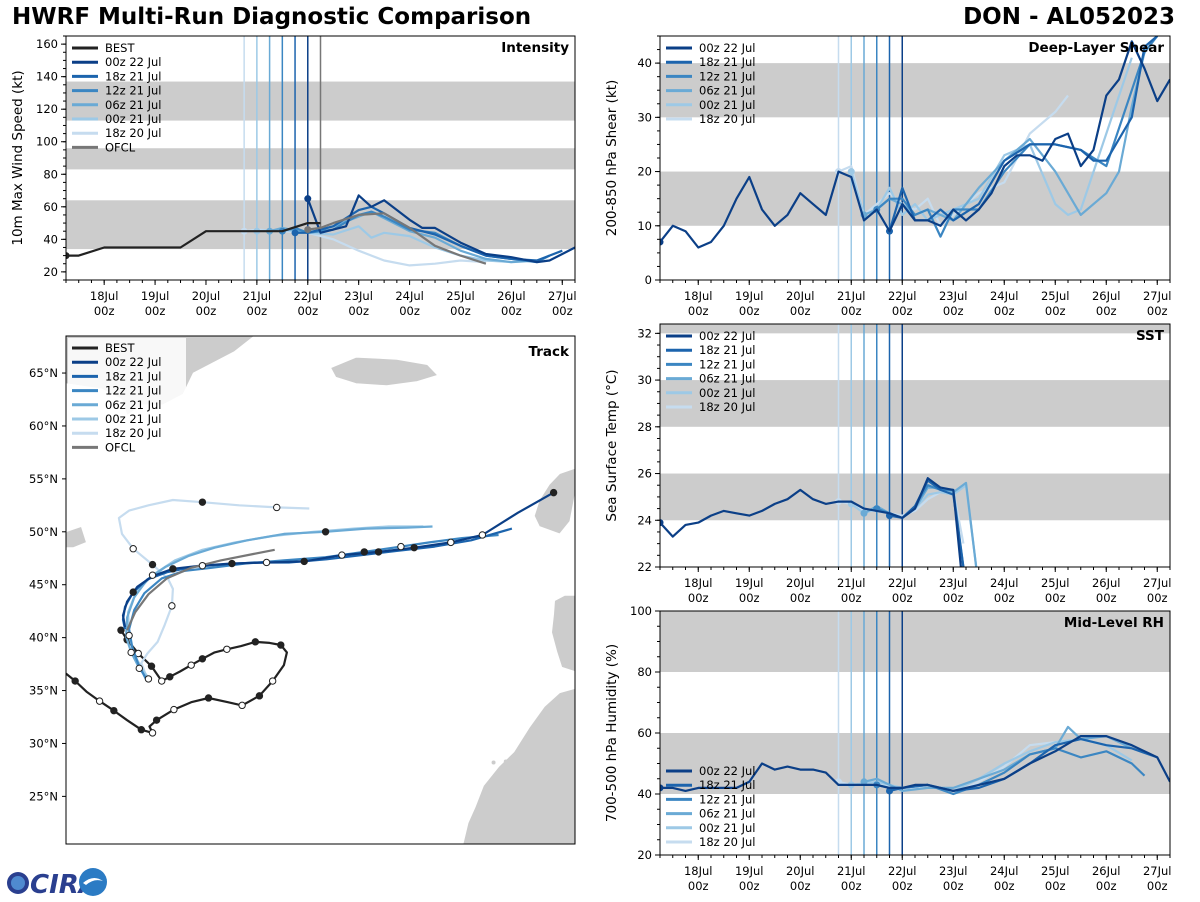 The height and width of the screenshot is (902, 1200). I want to click on cira-logo-graphic: CIRA, so click(57, 884).